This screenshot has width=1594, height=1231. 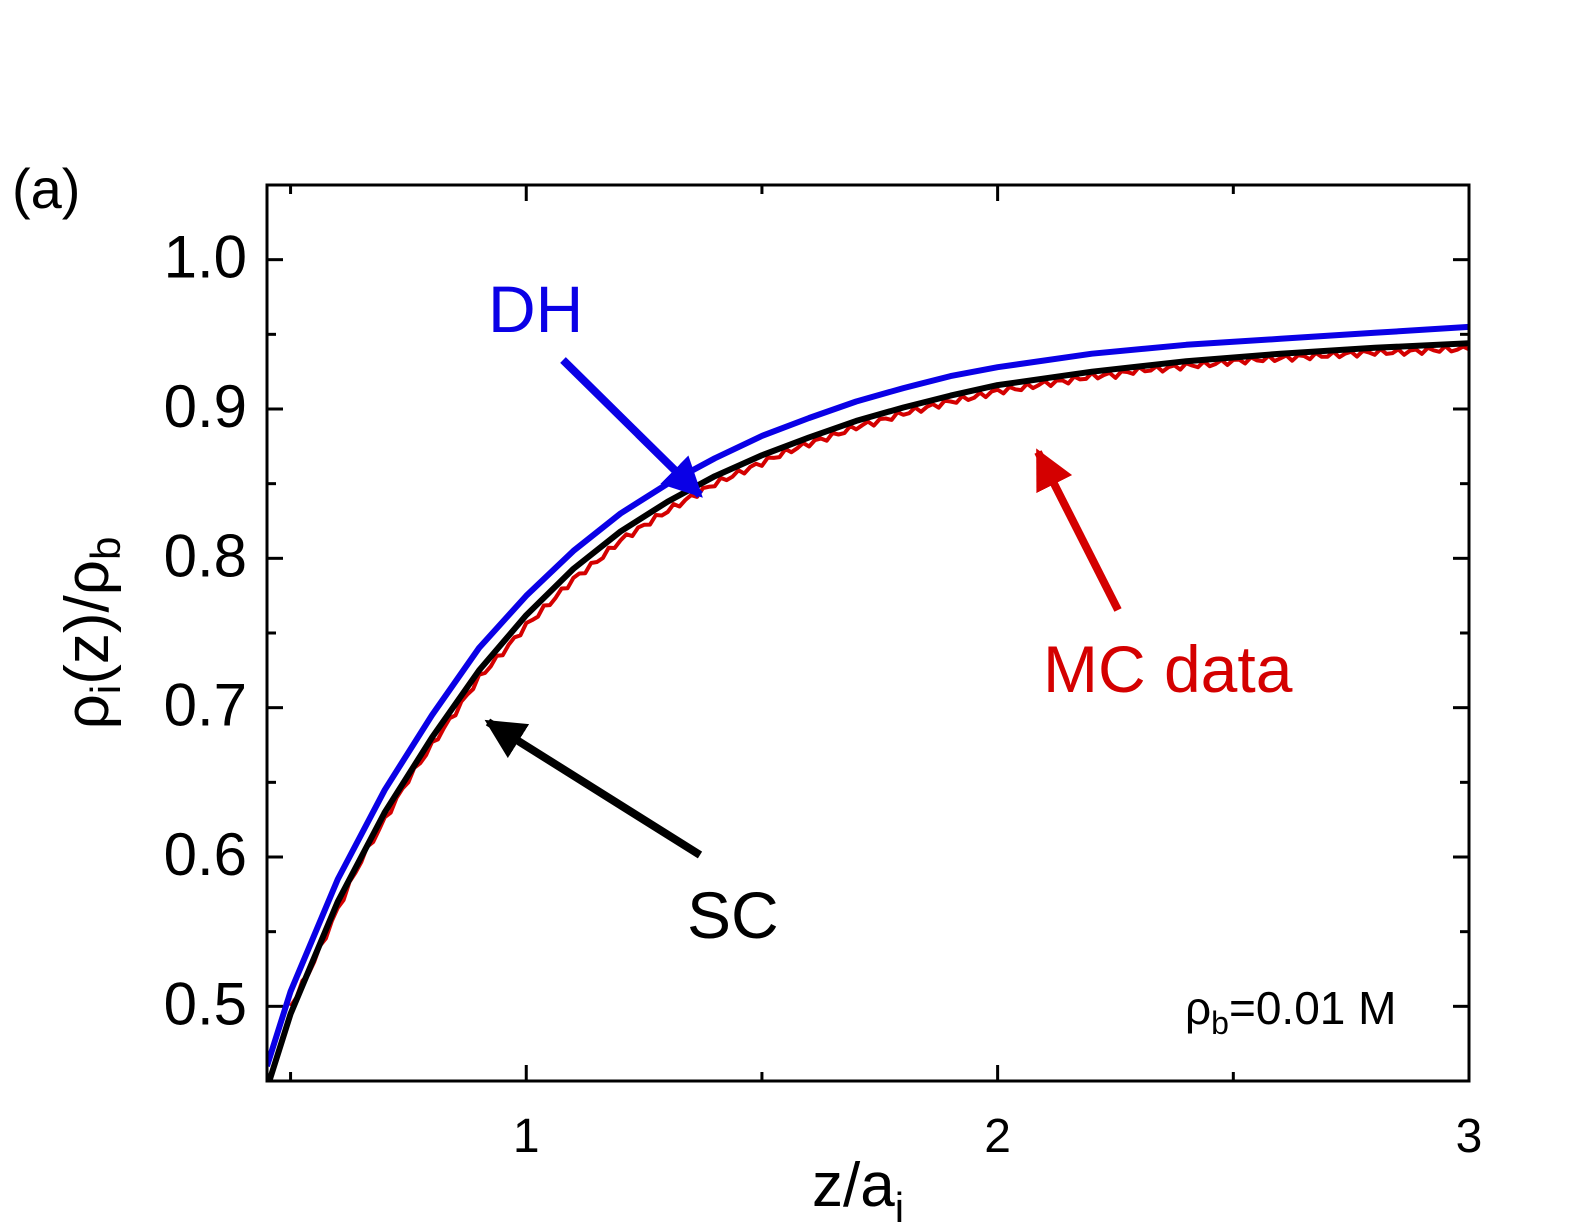 What do you see at coordinates (105, 689) in the screenshot?
I see `y-label-sub-i: i` at bounding box center [105, 689].